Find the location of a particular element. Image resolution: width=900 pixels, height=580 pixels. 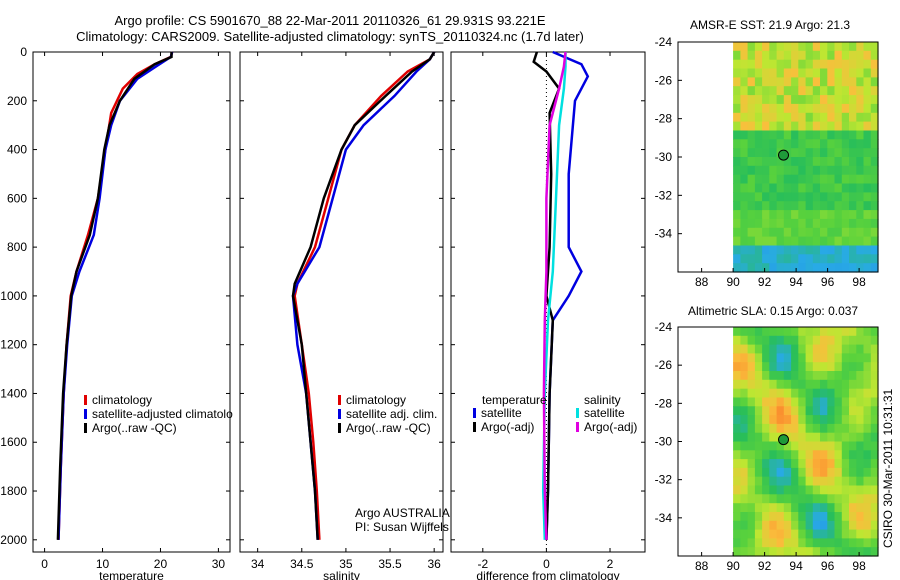

temperature-legend-swatch is located at coordinates (85, 428).